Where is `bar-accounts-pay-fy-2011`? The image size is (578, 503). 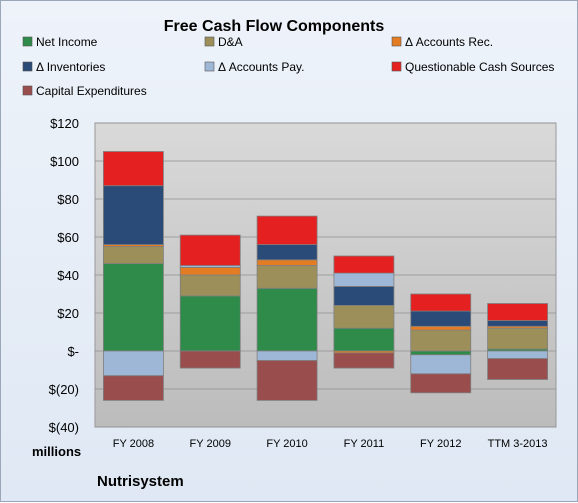
bar-accounts-pay-fy-2011 is located at coordinates (364, 279).